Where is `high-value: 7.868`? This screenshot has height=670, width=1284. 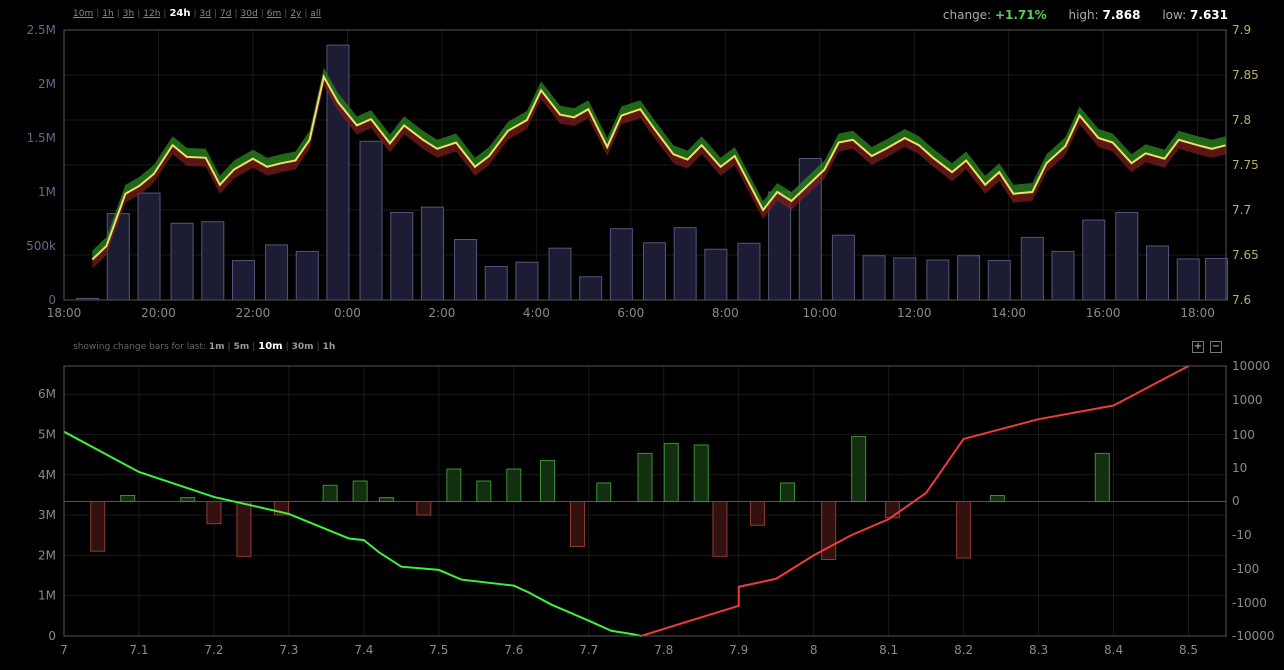
high-value: 7.868 is located at coordinates (1121, 15).